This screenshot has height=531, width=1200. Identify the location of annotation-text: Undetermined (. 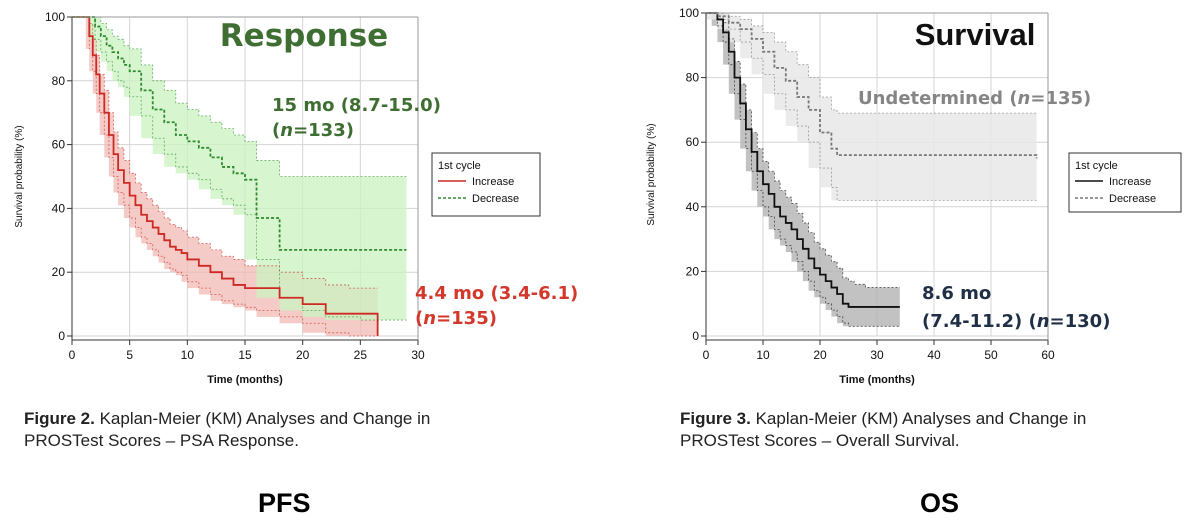
(938, 98).